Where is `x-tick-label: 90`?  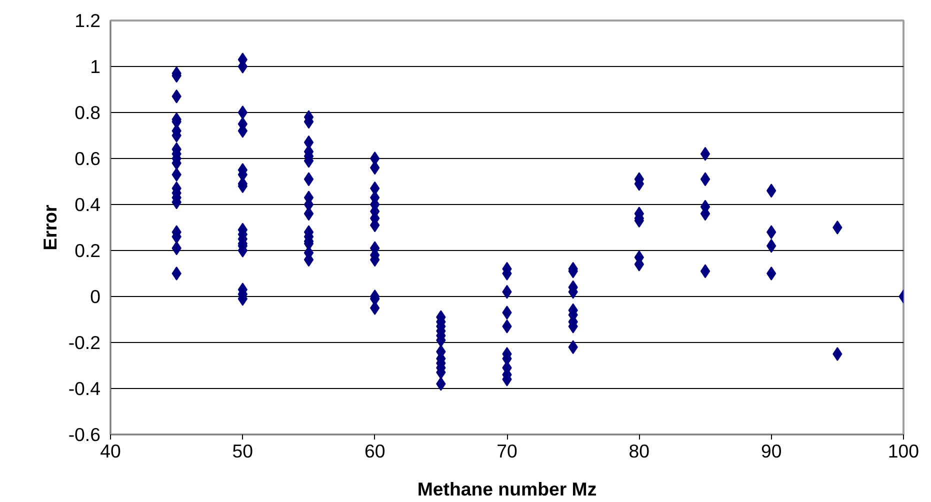 x-tick-label: 90 is located at coordinates (771, 451).